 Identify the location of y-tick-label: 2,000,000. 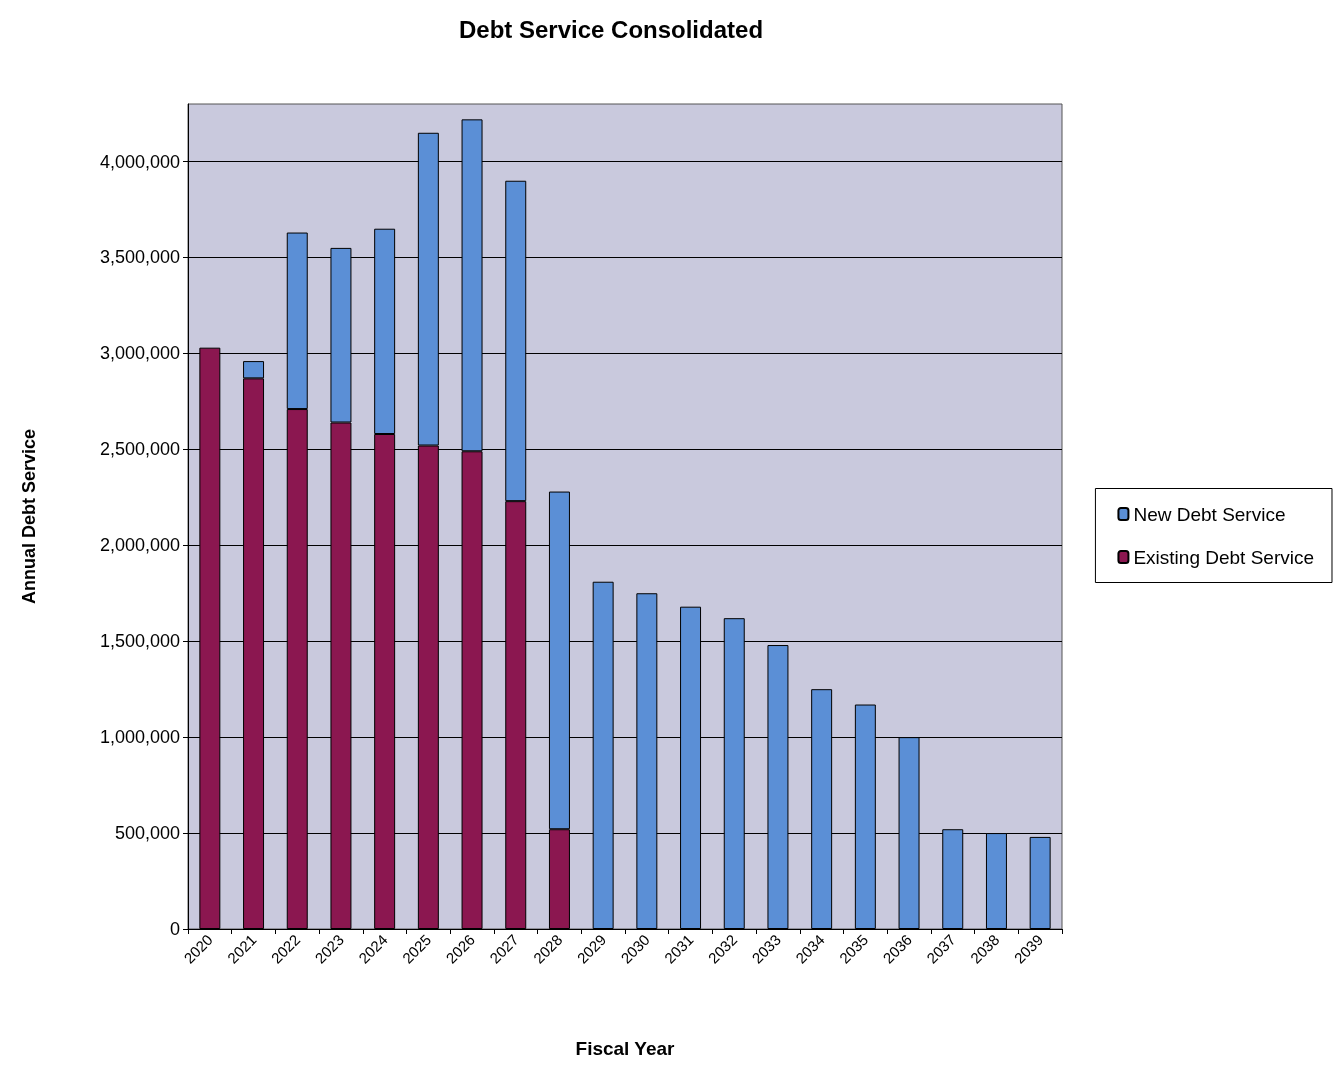
(139, 545).